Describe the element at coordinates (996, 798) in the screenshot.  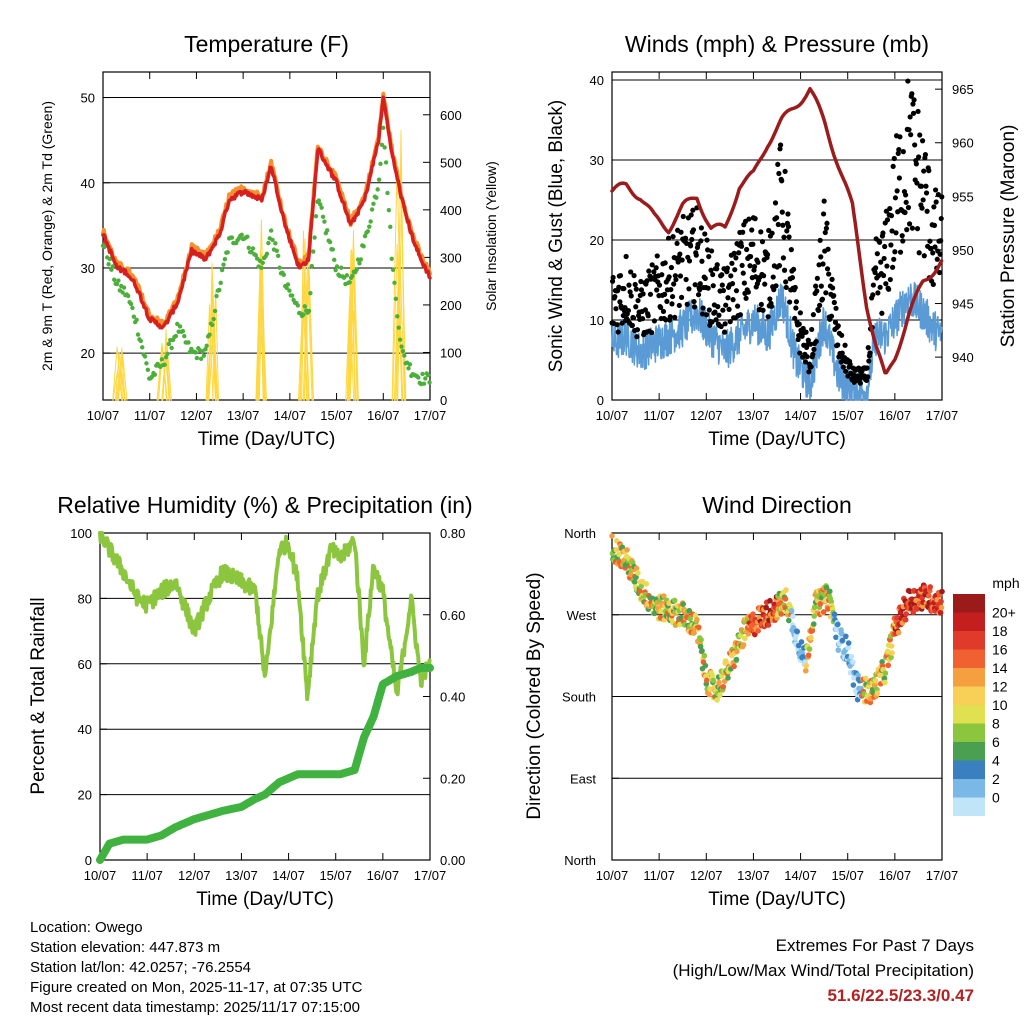
I see `colorbar-label: 0` at that location.